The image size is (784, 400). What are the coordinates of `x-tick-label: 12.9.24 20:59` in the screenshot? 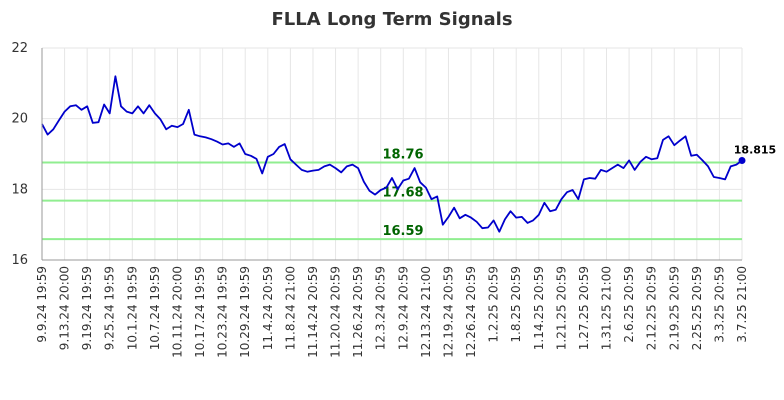 It's located at (403, 308).